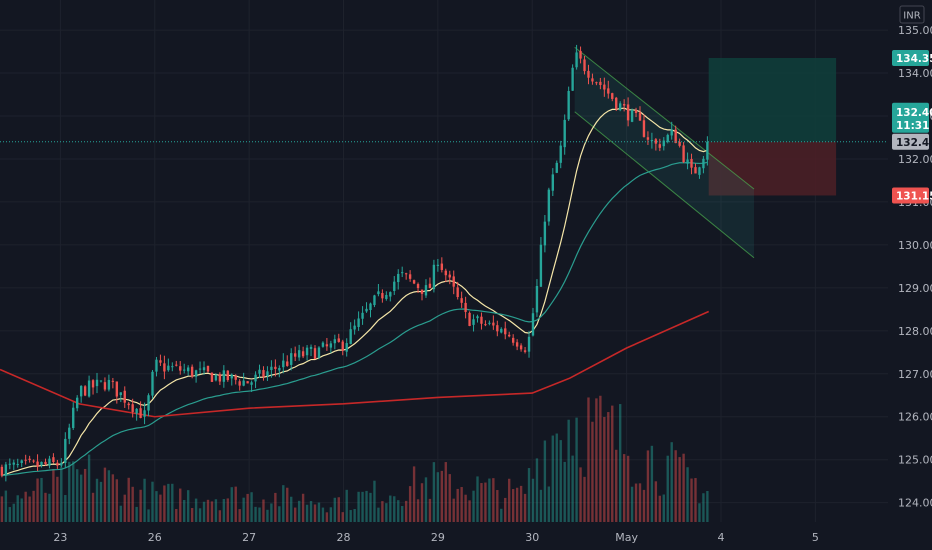 The image size is (932, 550). I want to click on stop-zone, so click(772, 168).